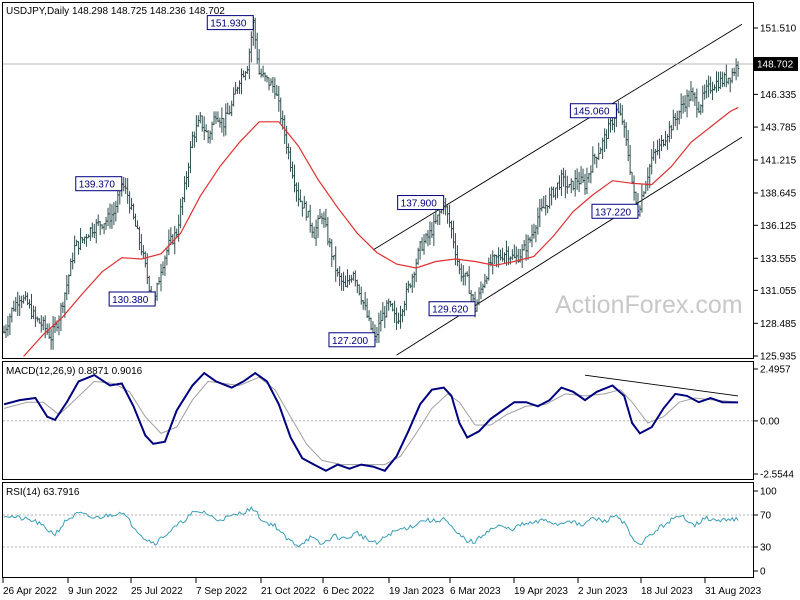 The image size is (800, 600). I want to click on price-tick-label: 136.125, so click(778, 226).